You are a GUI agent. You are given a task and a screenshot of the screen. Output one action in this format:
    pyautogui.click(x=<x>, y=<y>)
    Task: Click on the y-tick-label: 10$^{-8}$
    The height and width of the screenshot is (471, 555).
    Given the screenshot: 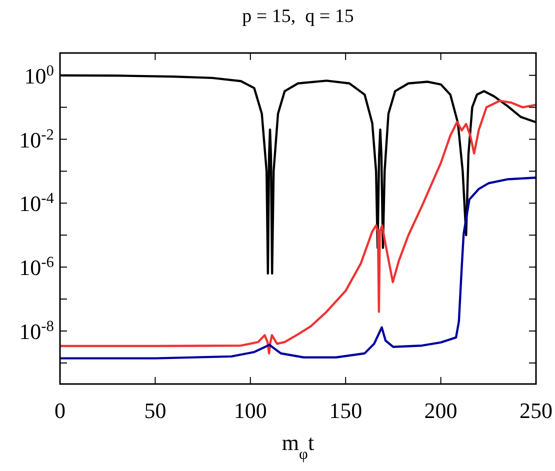 What is the action you would take?
    pyautogui.click(x=36, y=331)
    